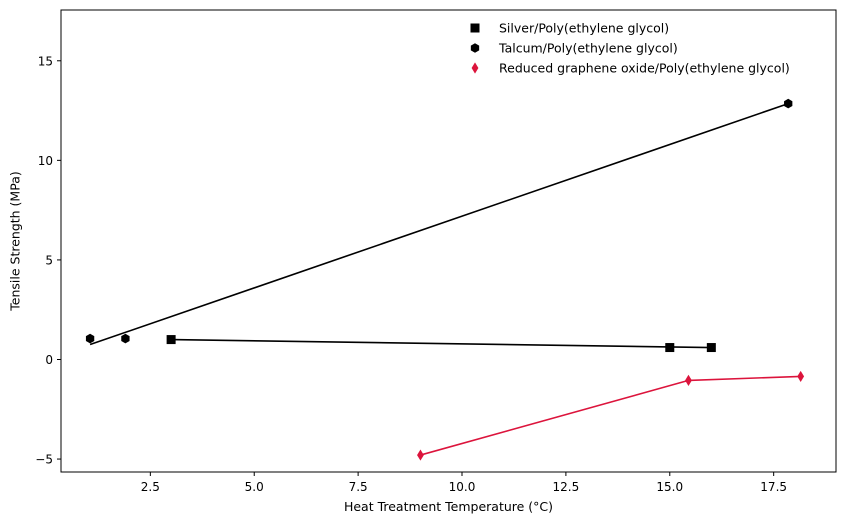 The image size is (844, 529). I want to click on y-tick-label: 15, so click(45, 61).